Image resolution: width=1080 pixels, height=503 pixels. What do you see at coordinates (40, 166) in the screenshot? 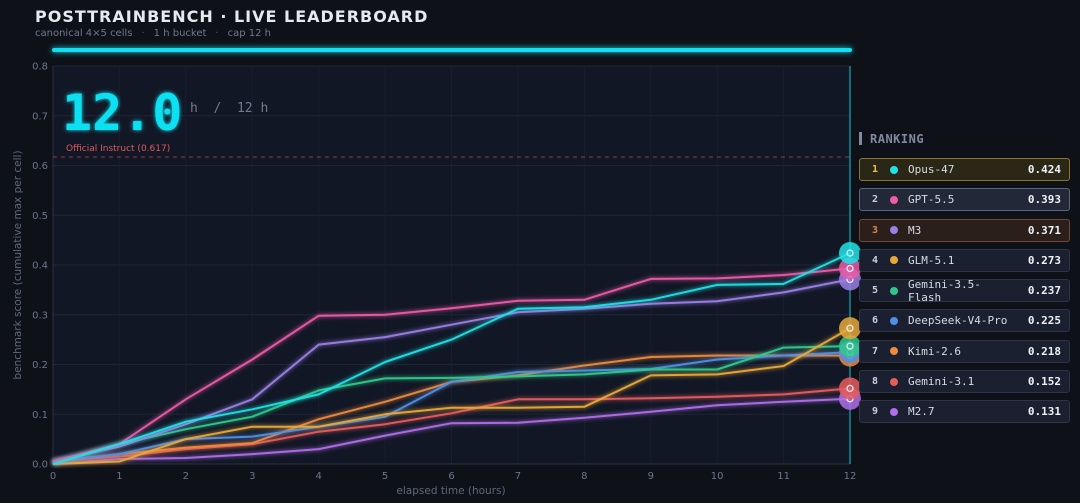
I see `y-tick-label: 0.6` at bounding box center [40, 166].